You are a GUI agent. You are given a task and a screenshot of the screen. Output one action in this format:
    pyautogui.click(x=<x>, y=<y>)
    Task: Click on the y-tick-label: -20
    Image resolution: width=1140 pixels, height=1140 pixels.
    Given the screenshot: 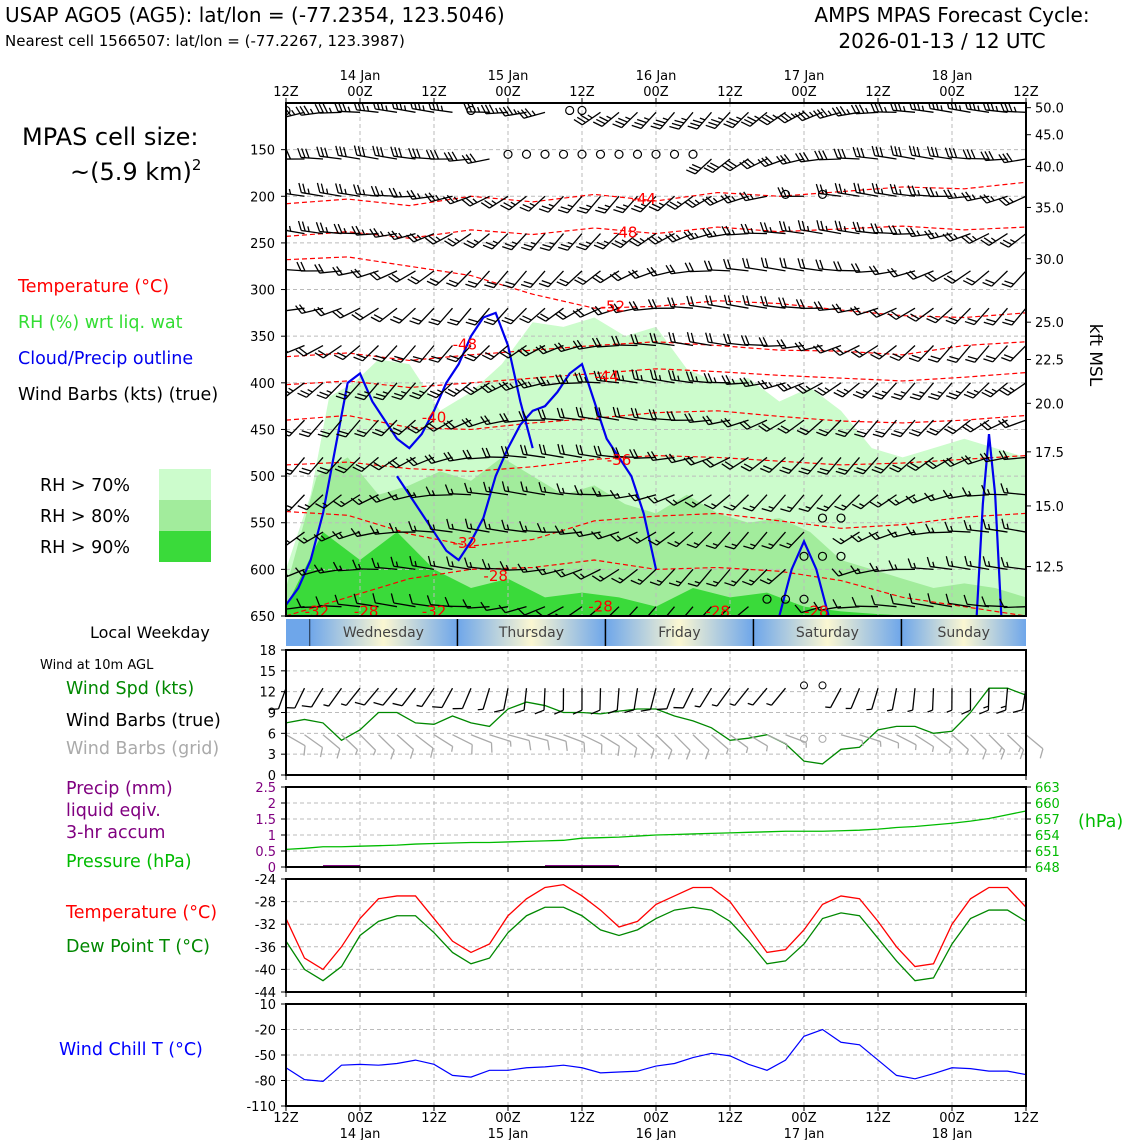 What is the action you would take?
    pyautogui.click(x=265, y=1031)
    